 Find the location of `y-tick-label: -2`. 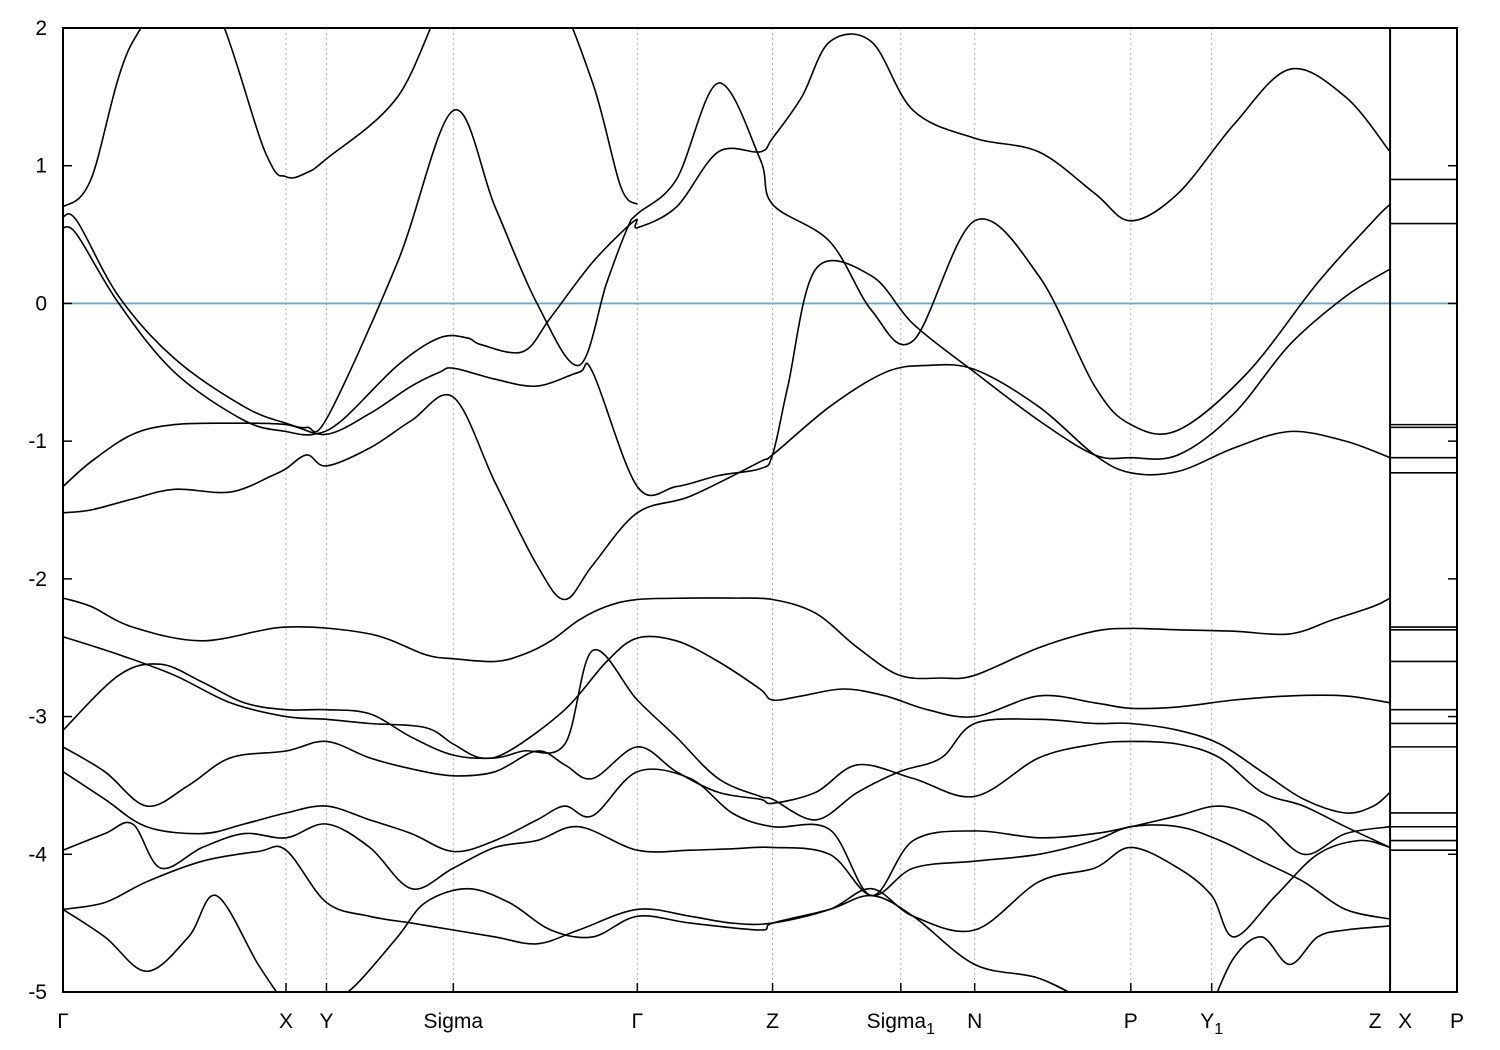

y-tick-label: -2 is located at coordinates (37, 579).